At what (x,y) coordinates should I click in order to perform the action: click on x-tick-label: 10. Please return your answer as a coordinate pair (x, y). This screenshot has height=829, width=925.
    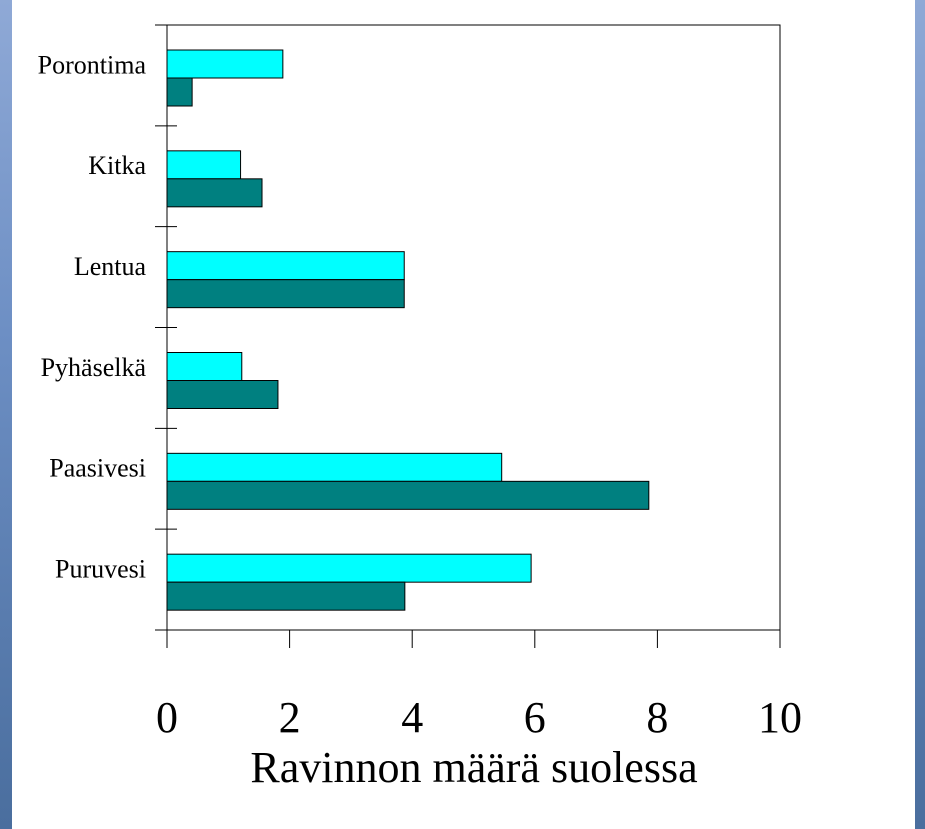
    Looking at the image, I should click on (780, 717).